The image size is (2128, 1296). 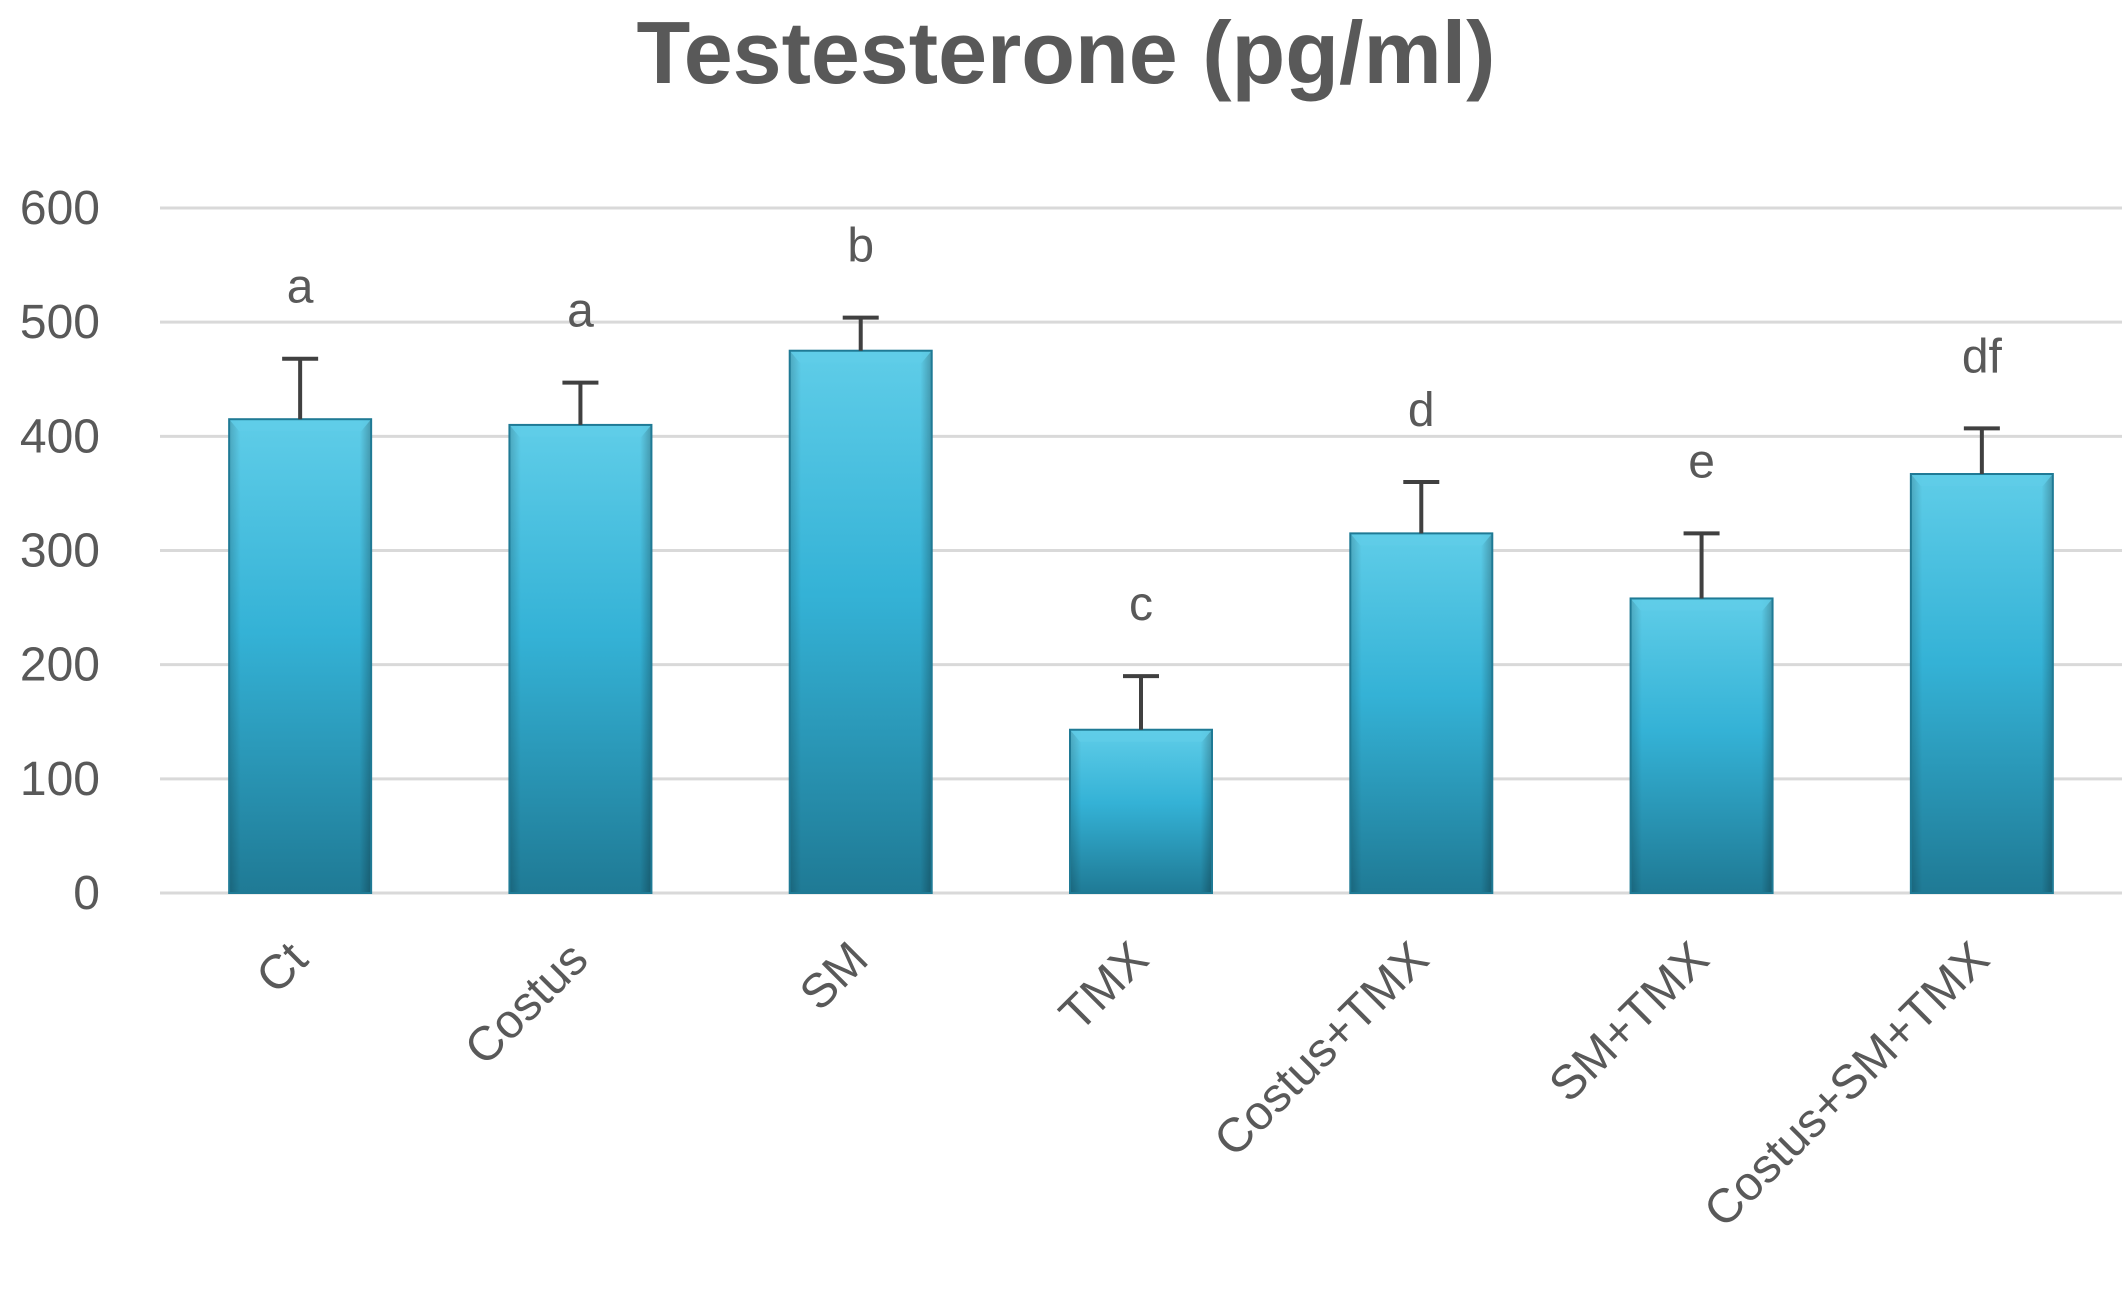 I want to click on y-tick-label: 100, so click(x=60, y=779).